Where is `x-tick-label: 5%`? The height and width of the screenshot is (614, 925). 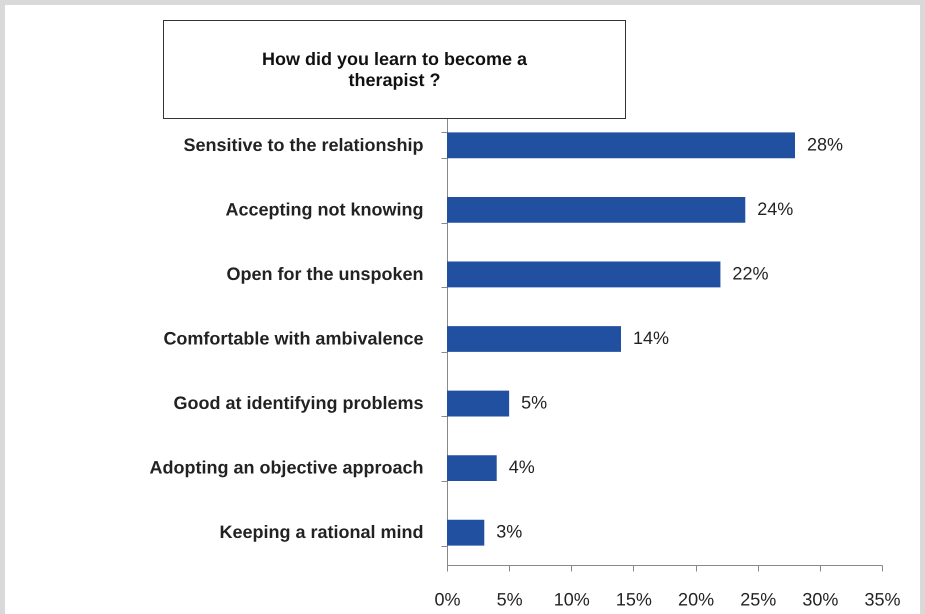
x-tick-label: 5% is located at coordinates (509, 600).